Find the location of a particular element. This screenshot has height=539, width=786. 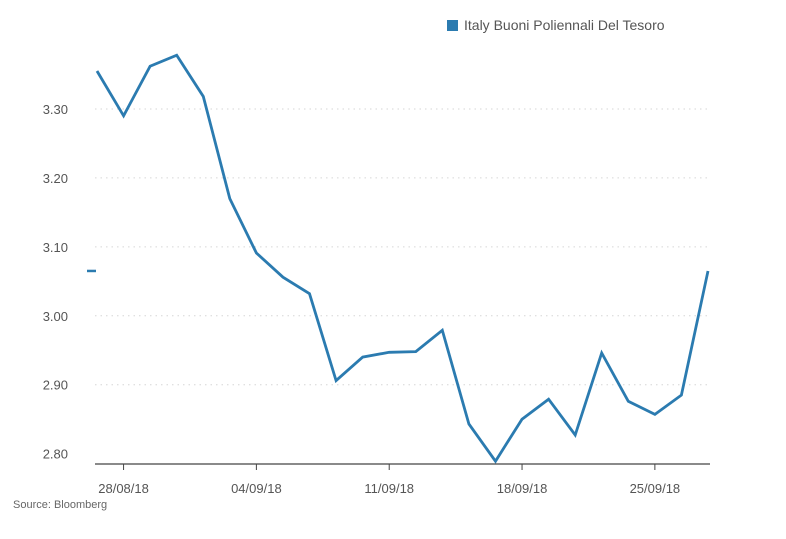

y-tick-label: 3.30 is located at coordinates (55, 109).